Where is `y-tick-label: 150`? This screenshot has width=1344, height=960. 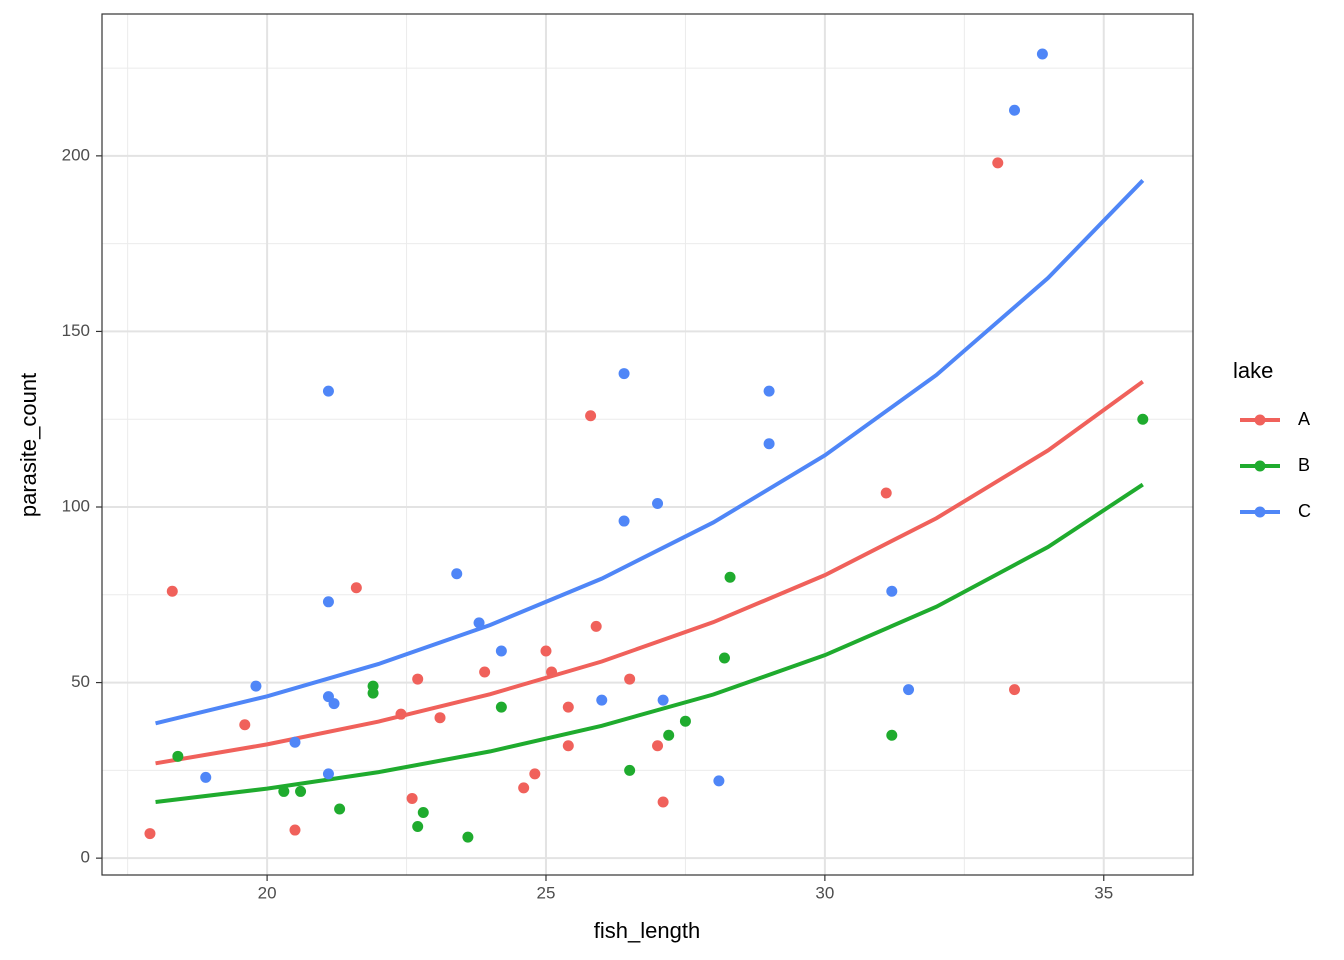
y-tick-label: 150 is located at coordinates (76, 330).